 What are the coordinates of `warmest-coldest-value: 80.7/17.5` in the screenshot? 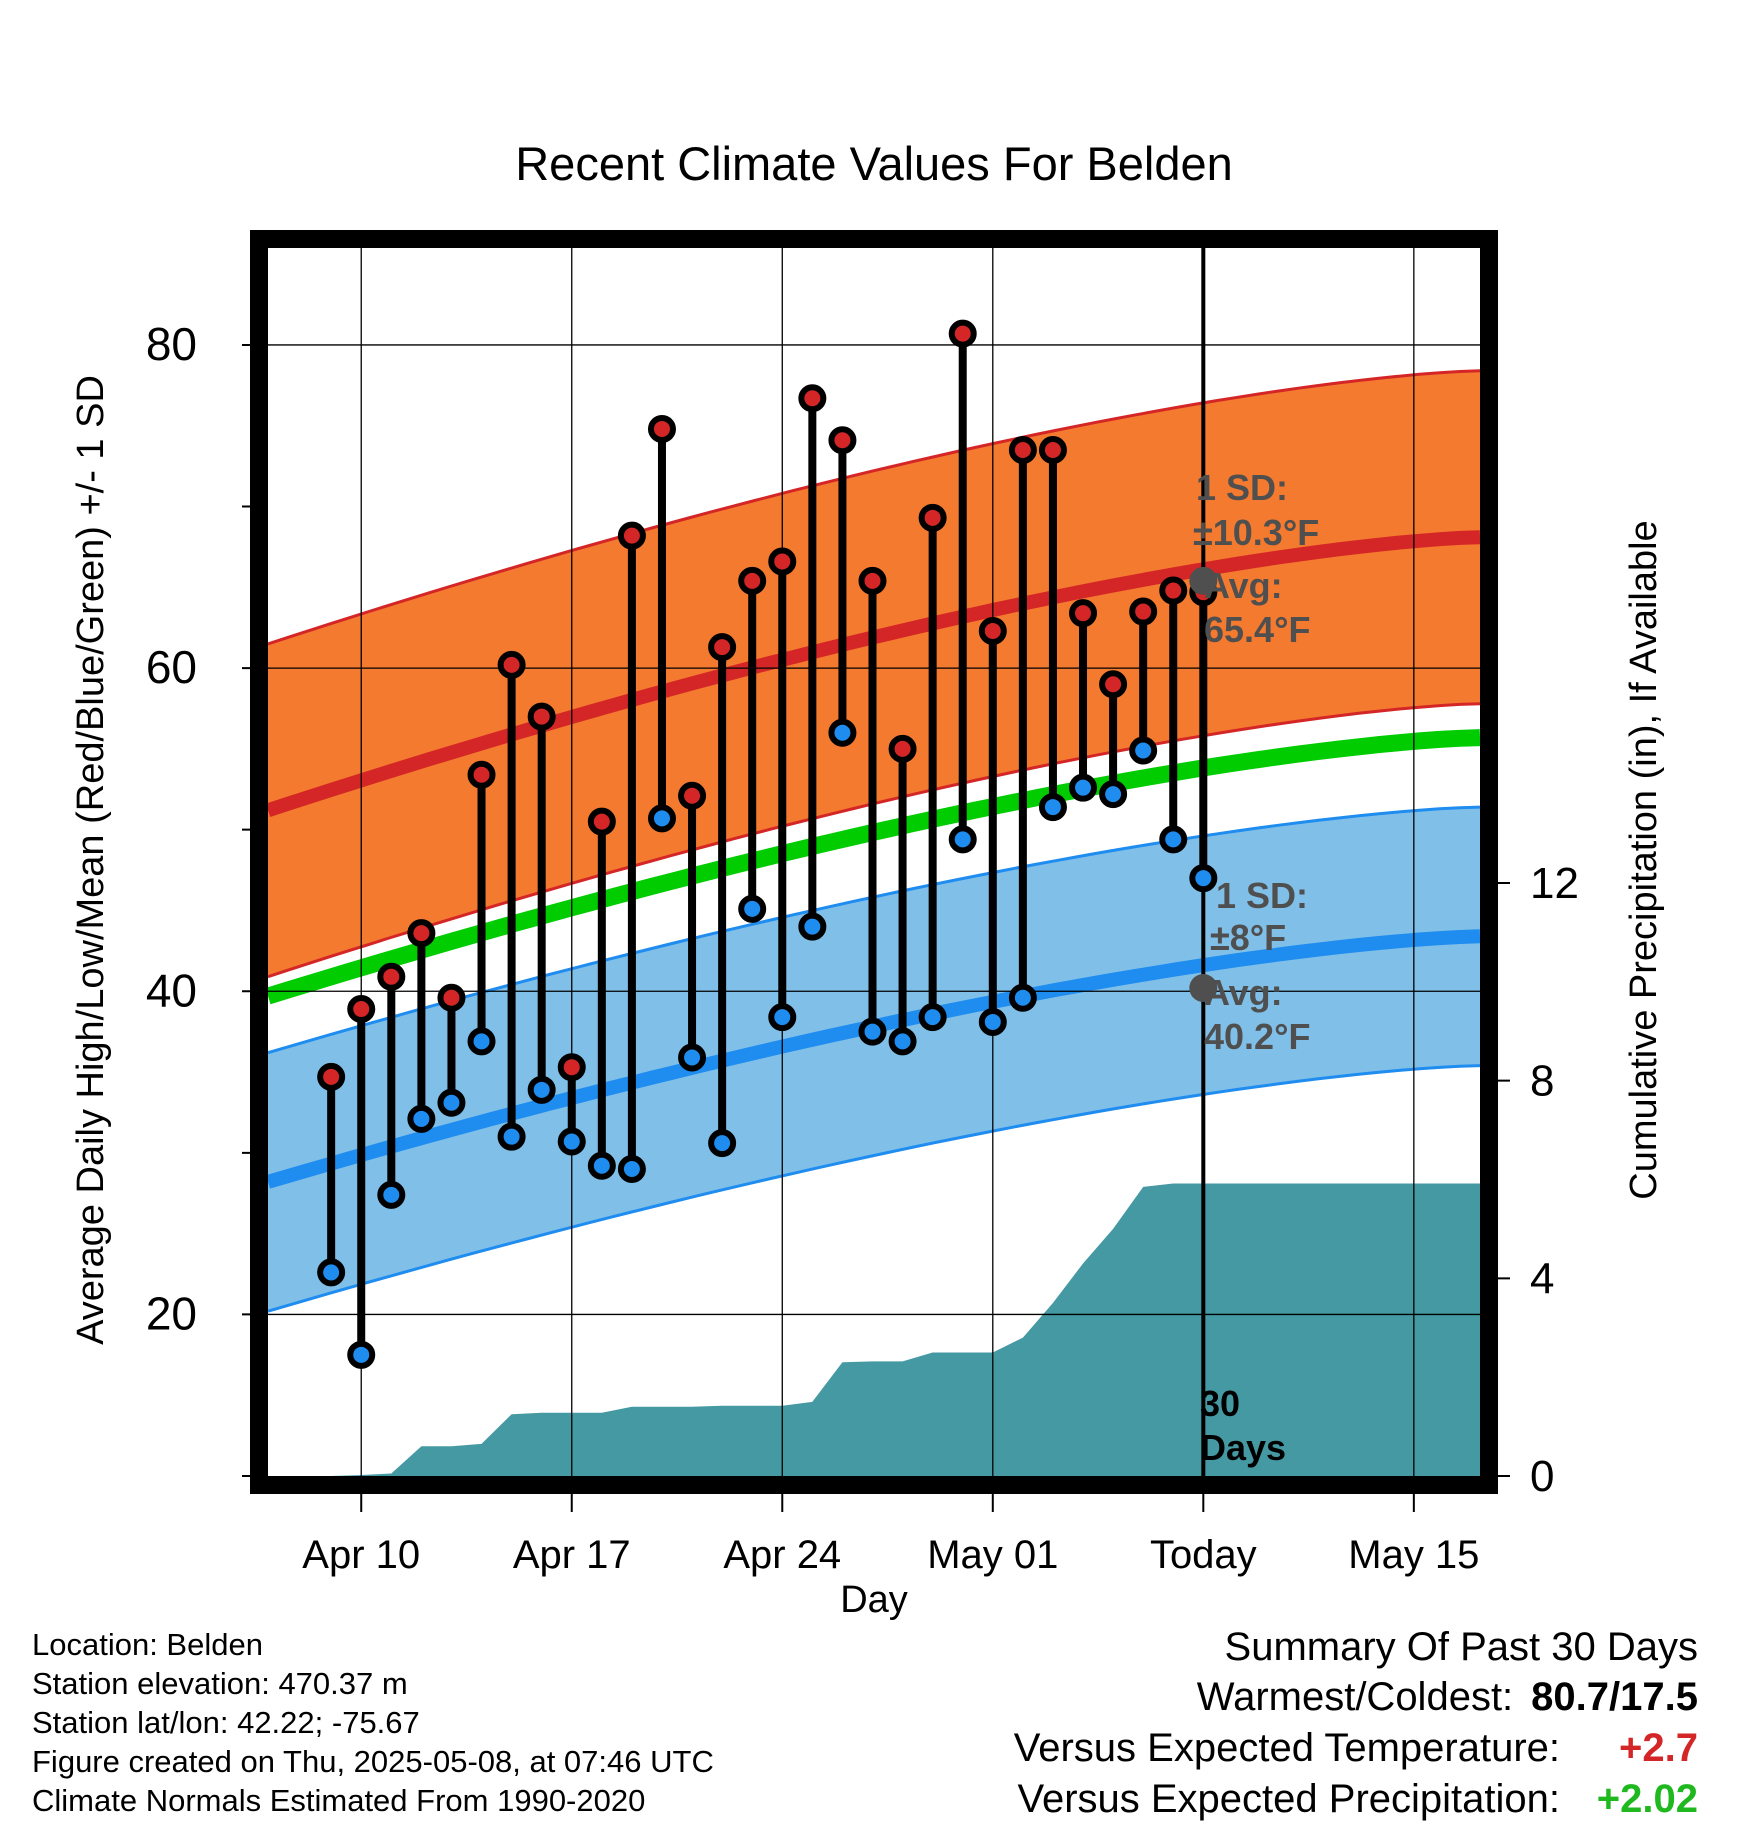 It's located at (1614, 1697).